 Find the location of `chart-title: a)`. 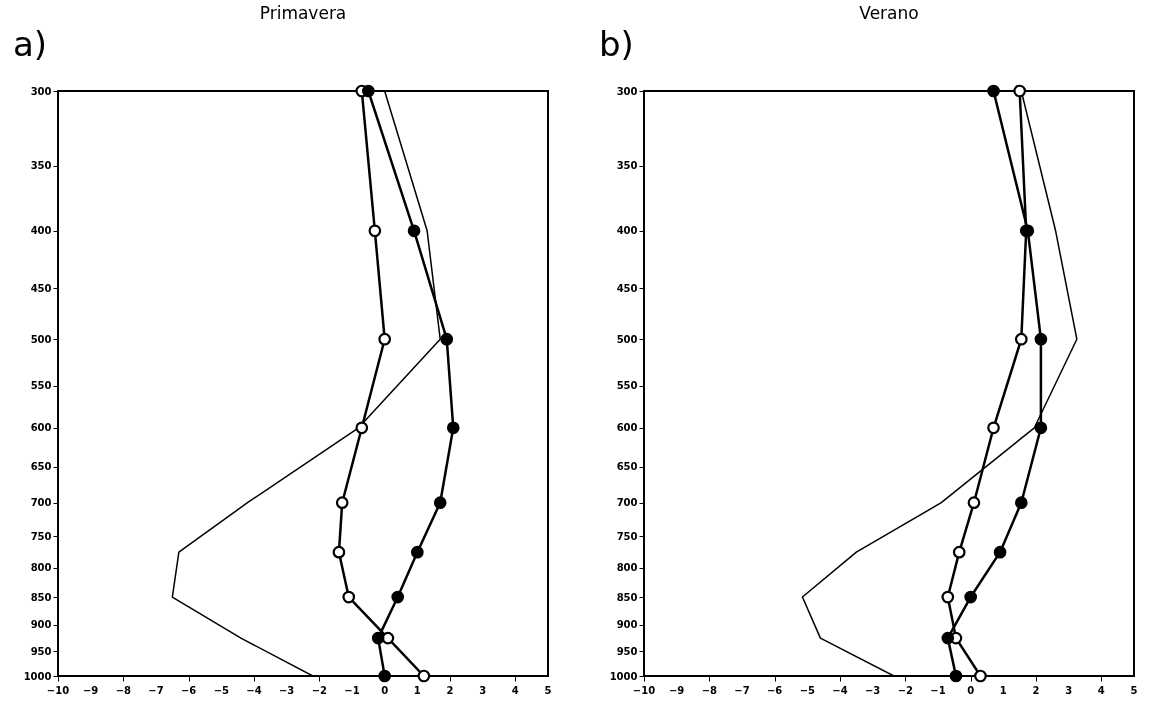

chart-title: a) is located at coordinates (30, 44).